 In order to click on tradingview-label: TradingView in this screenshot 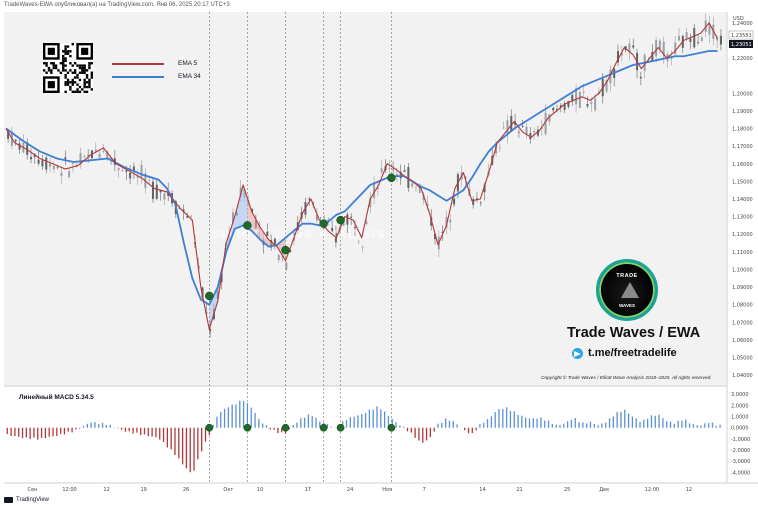, I will do `click(33, 500)`.